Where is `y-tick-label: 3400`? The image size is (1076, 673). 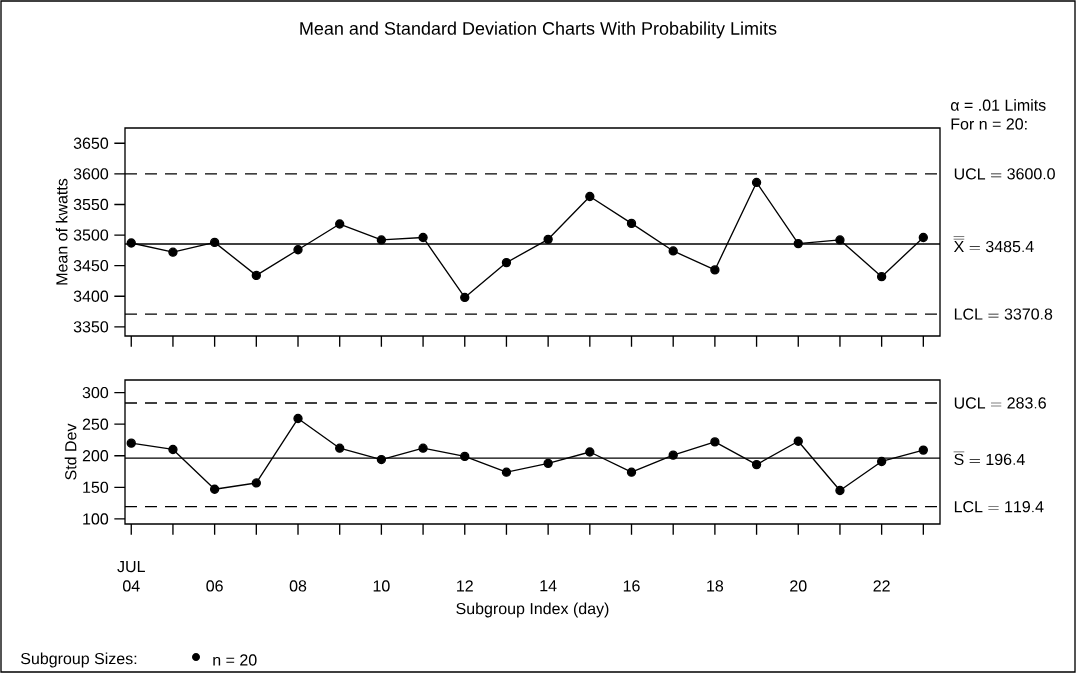
y-tick-label: 3400 is located at coordinates (91, 296).